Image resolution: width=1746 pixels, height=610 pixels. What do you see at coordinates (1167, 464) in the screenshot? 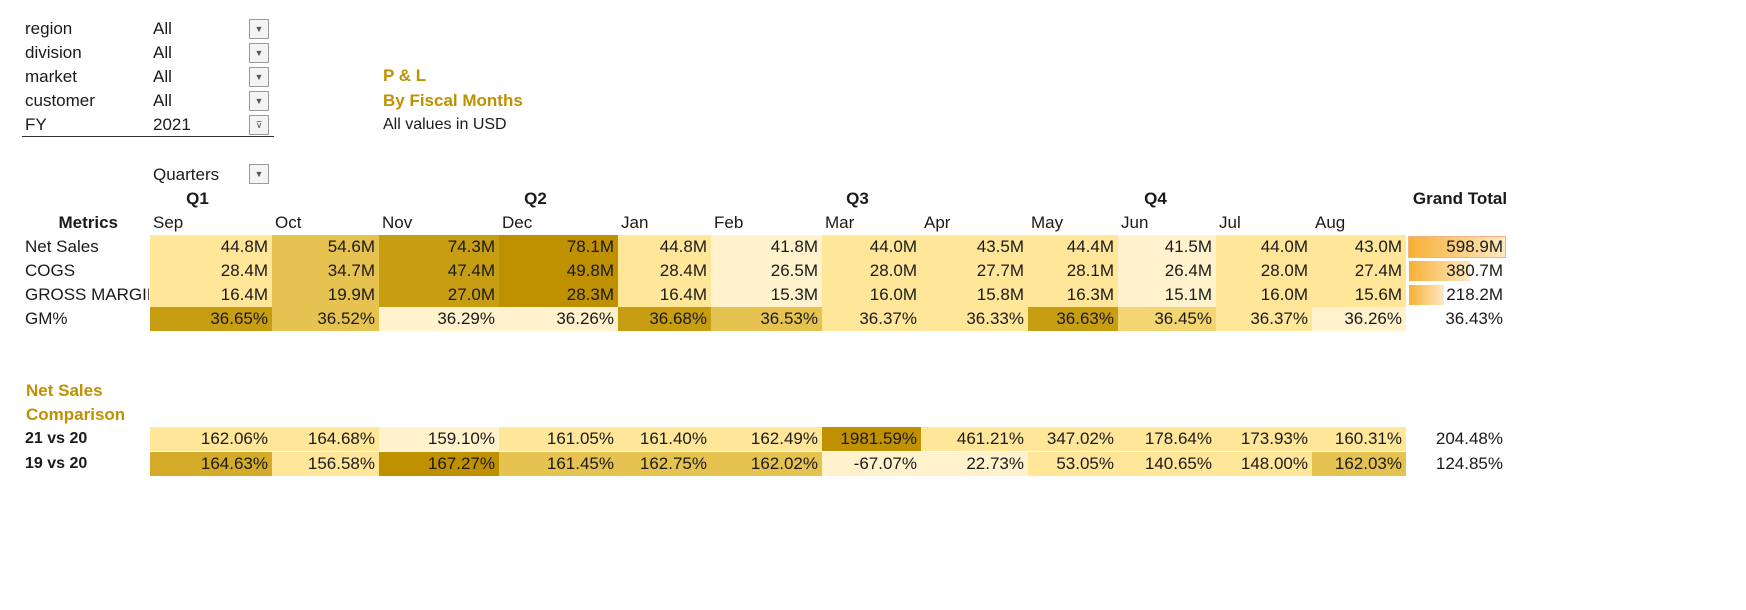
I see `comparison-cell: 140.65%` at bounding box center [1167, 464].